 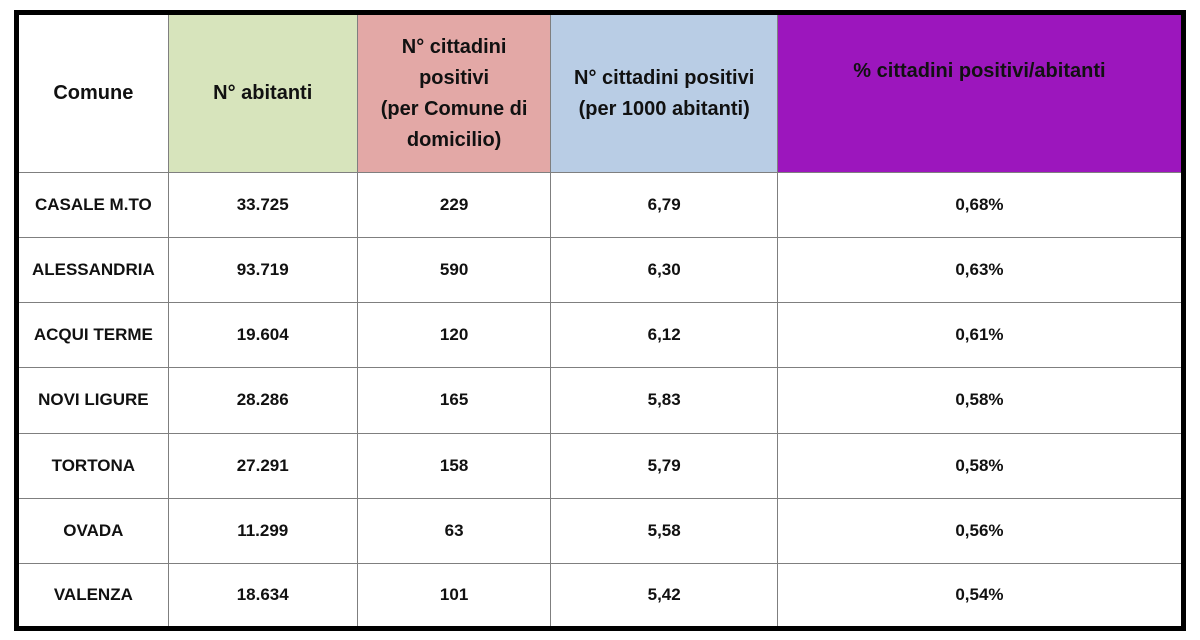 I want to click on cell-percent: 0,61%, so click(x=980, y=335).